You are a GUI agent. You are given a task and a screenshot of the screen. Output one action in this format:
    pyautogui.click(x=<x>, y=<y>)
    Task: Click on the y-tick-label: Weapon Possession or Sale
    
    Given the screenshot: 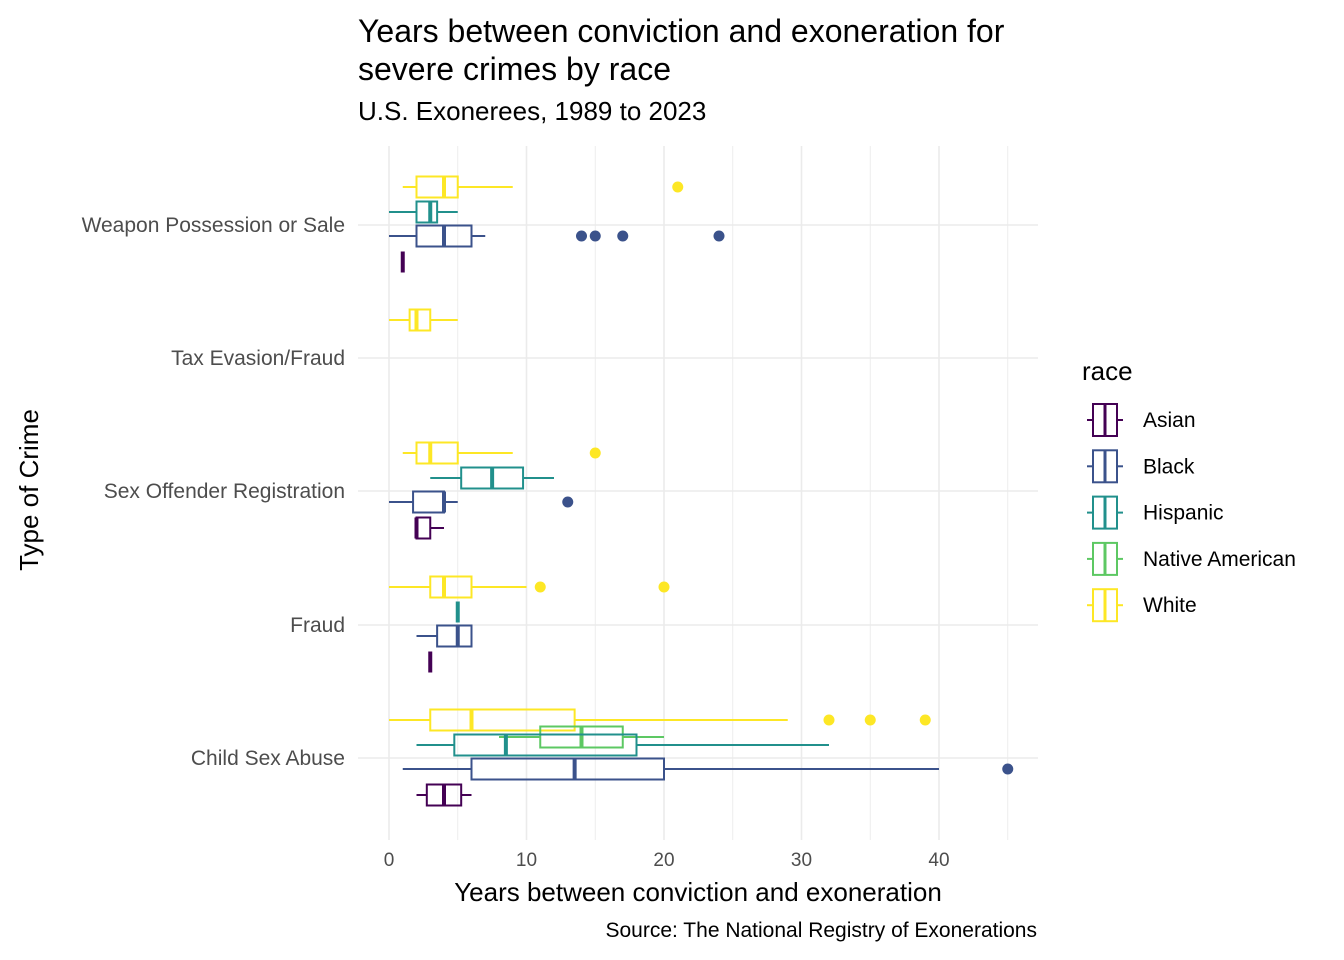 What is the action you would take?
    pyautogui.click(x=213, y=225)
    